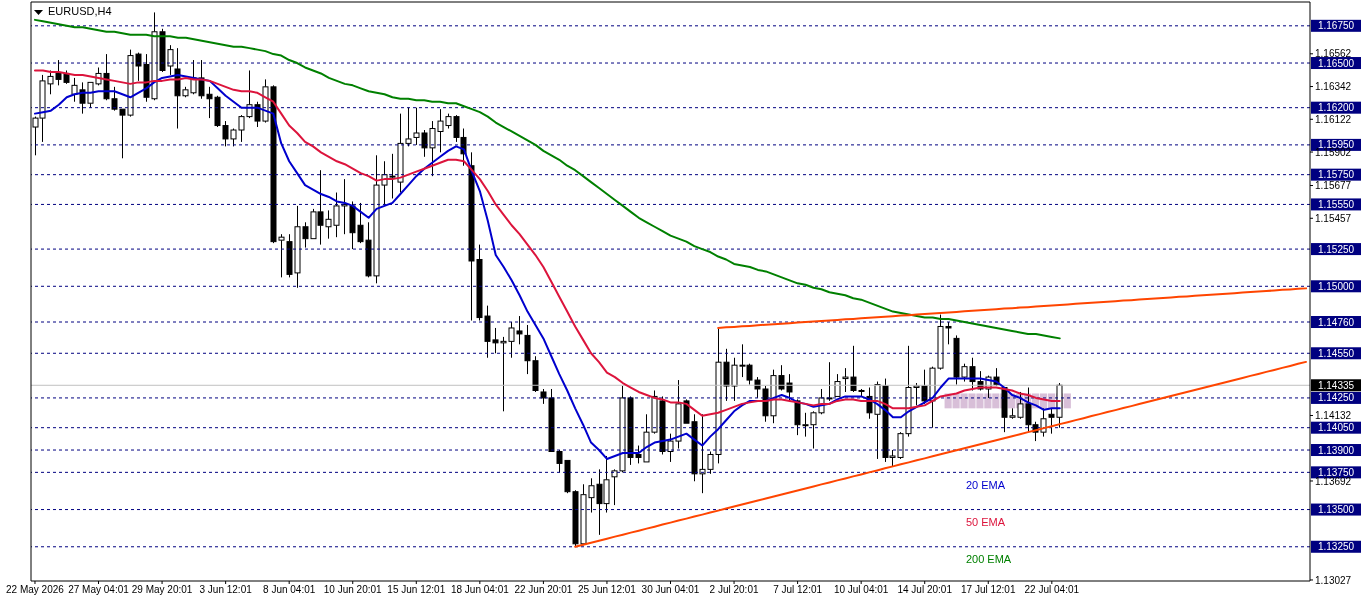 The height and width of the screenshot is (603, 1362). Describe the element at coordinates (1333, 481) in the screenshot. I see `y-tick-label: 1.13692` at that location.